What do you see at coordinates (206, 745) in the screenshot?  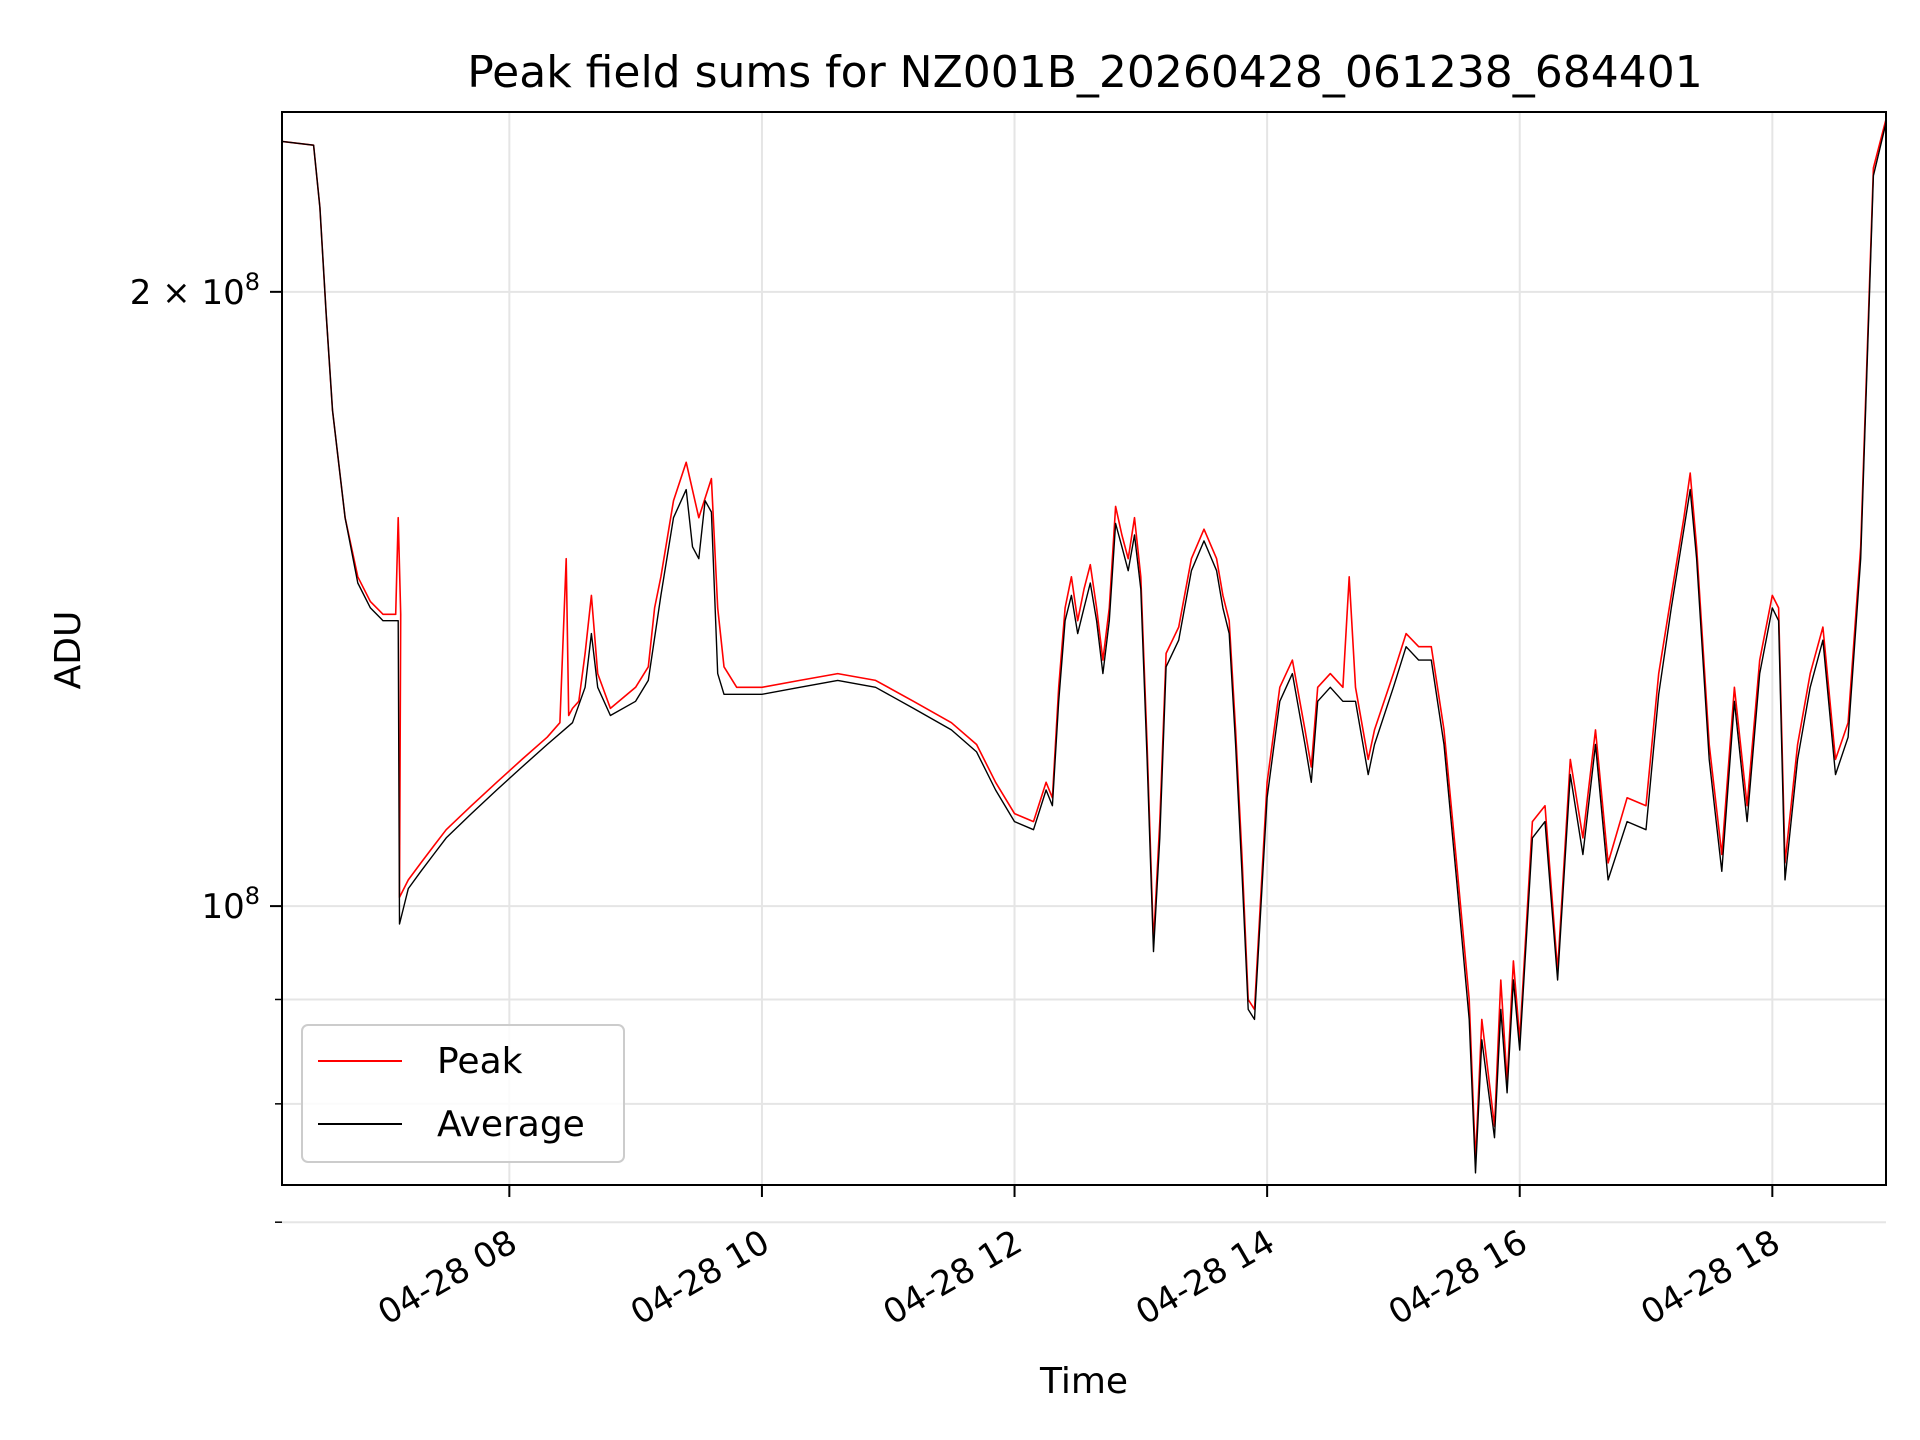 I see `y-axis-ticks: 108 2 × 108` at bounding box center [206, 745].